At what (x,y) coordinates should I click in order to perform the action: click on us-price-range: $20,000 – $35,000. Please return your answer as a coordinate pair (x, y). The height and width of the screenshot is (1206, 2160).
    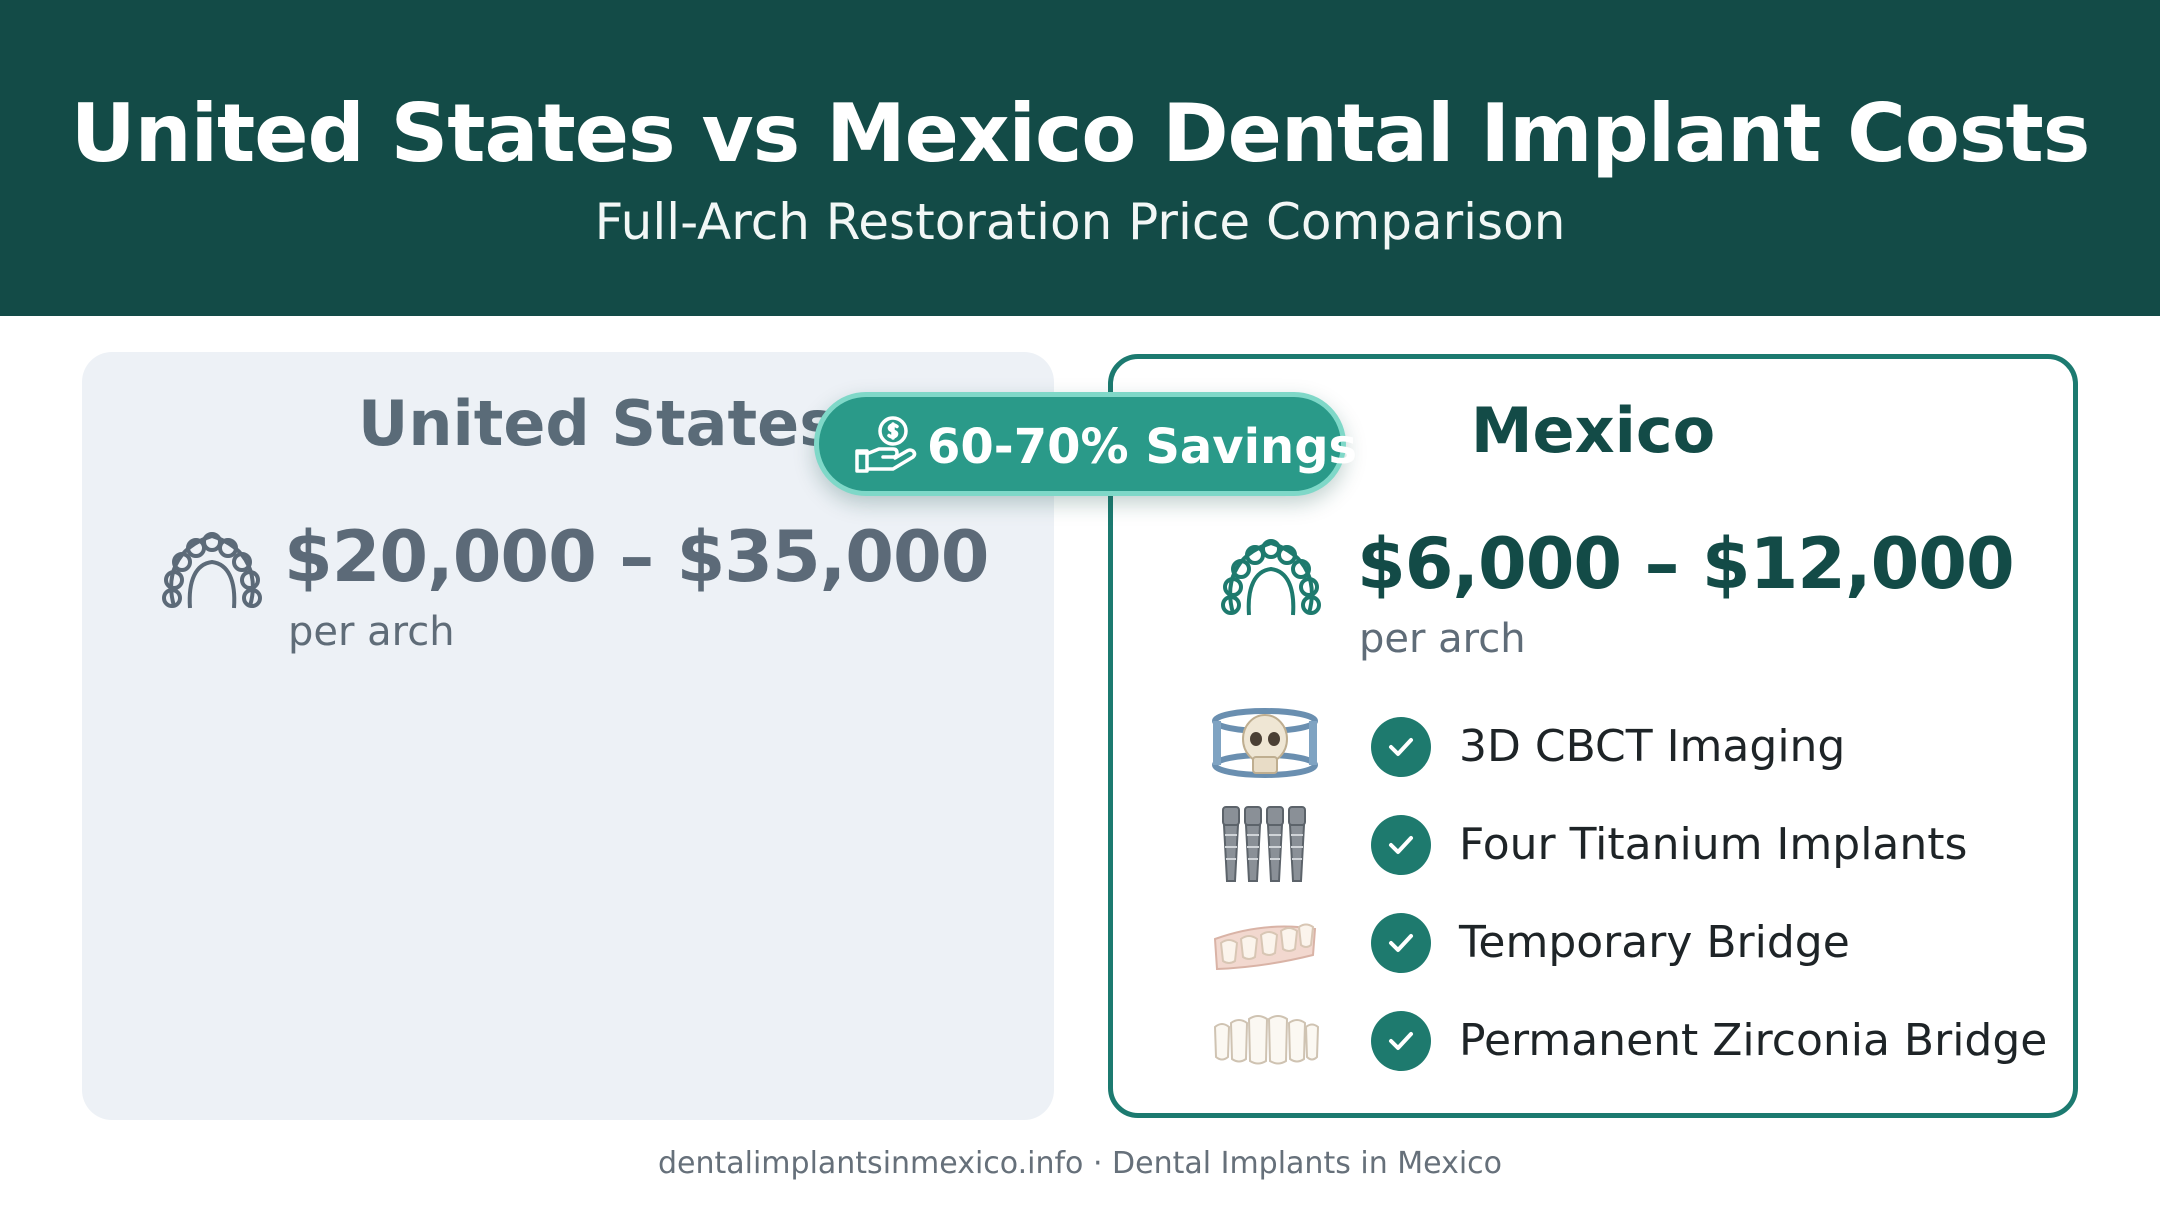
    Looking at the image, I should click on (636, 557).